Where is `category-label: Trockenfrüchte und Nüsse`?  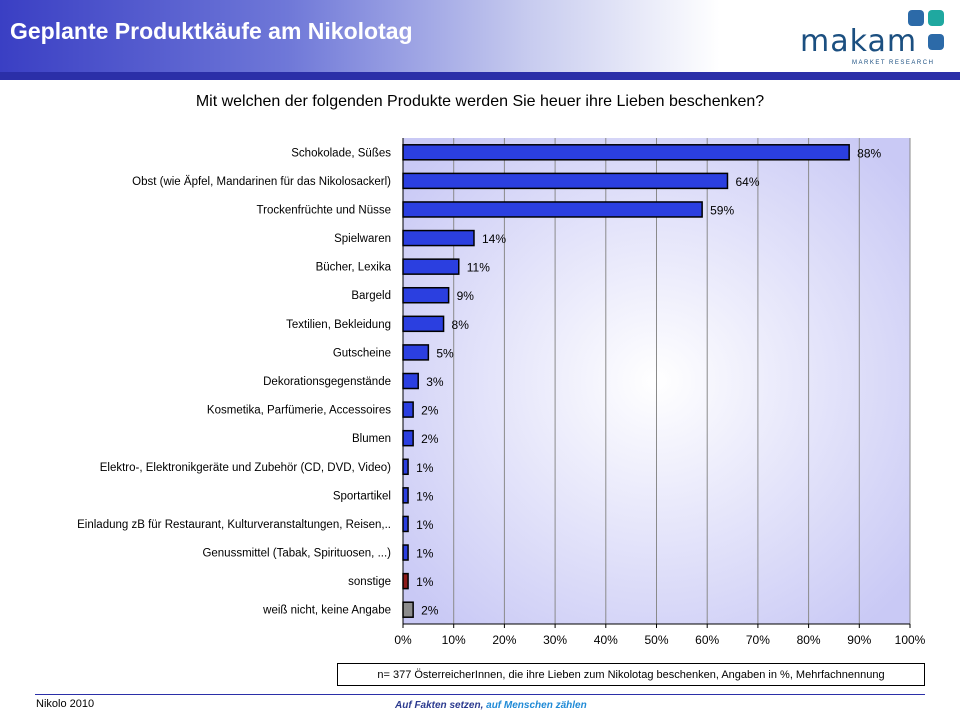 category-label: Trockenfrüchte und Nüsse is located at coordinates (324, 210).